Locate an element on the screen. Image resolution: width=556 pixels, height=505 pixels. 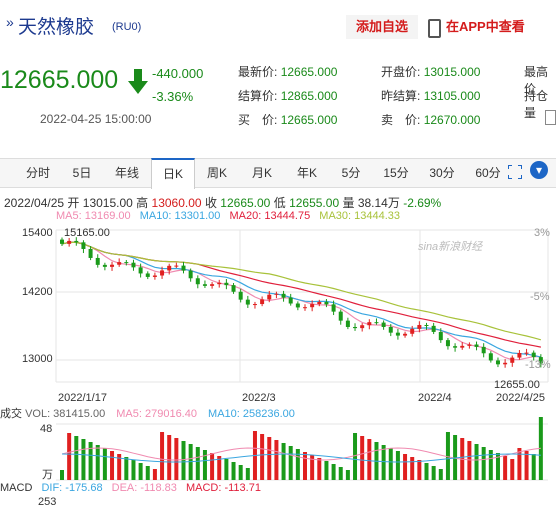
tab-30min: 30分 is located at coordinates (442, 173).